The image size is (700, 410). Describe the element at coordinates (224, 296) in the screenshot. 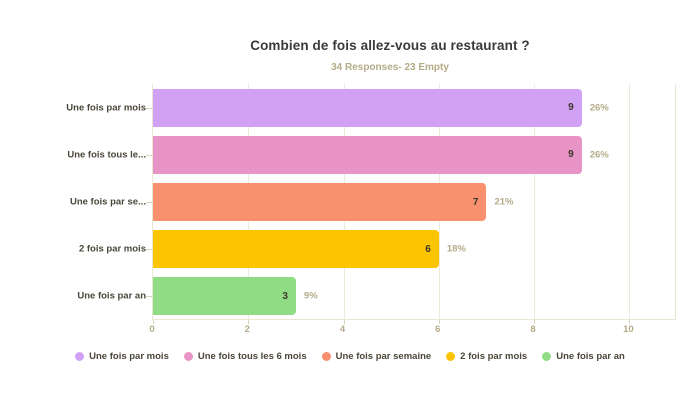

I see `bar-4: 3` at that location.